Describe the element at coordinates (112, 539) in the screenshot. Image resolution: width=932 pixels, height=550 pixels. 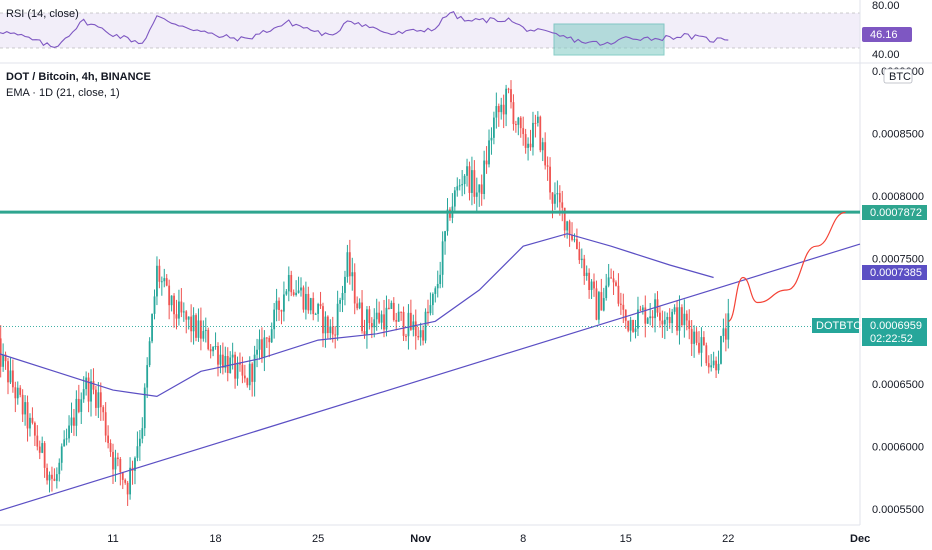
I see `time-tick-label: 11` at that location.